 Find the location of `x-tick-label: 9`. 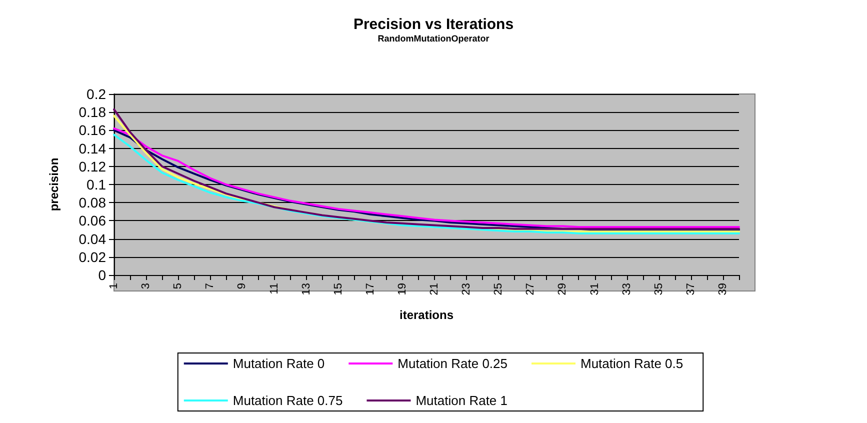

x-tick-label: 9 is located at coordinates (242, 286).